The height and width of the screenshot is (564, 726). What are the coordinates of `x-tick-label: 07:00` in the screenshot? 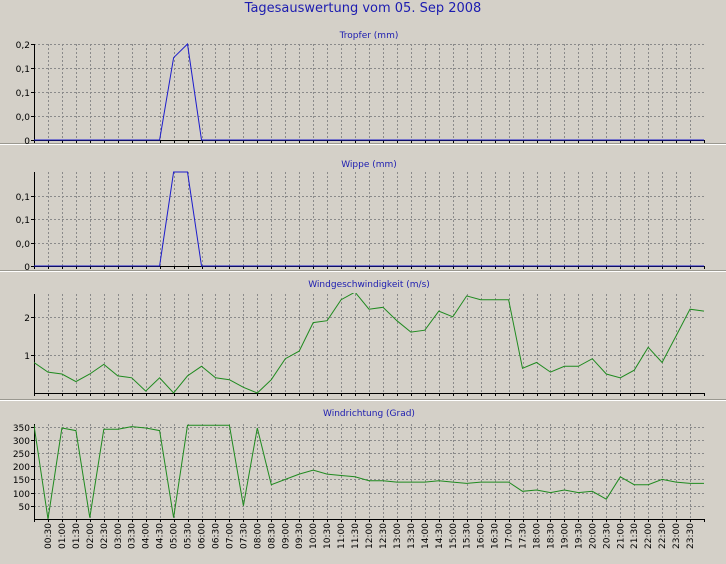 It's located at (230, 536).